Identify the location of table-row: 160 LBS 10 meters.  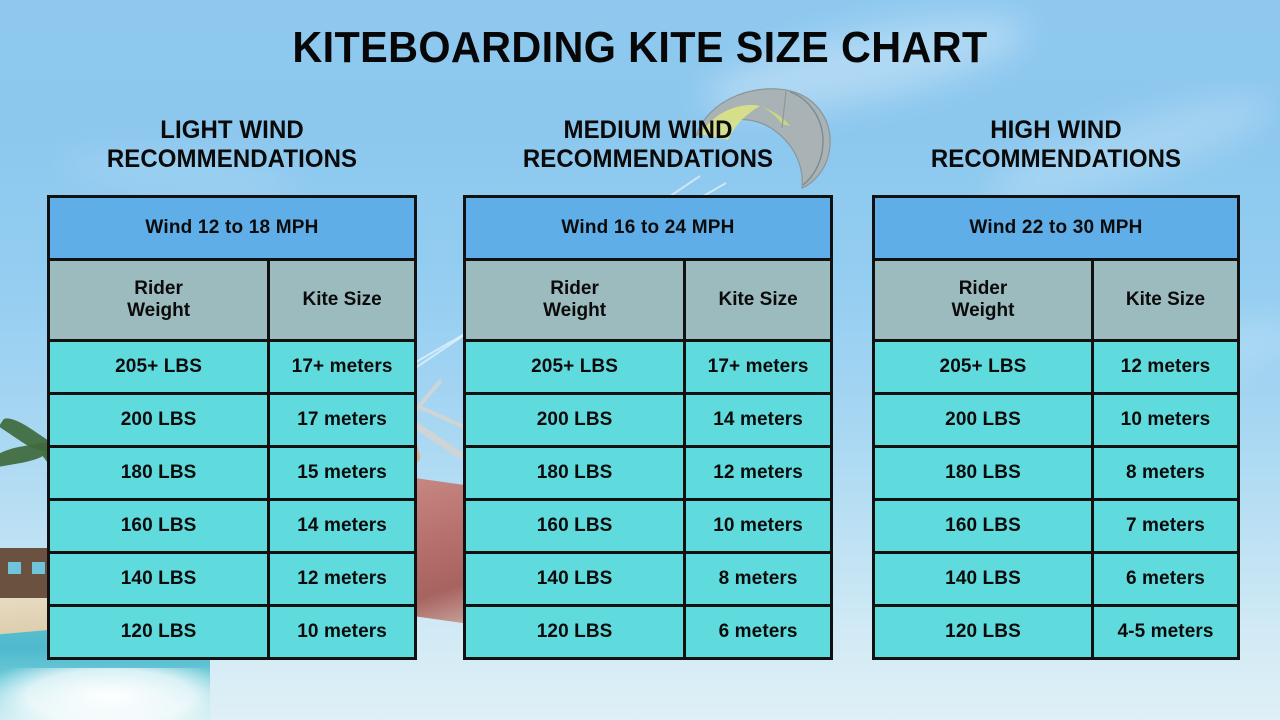
(647, 526).